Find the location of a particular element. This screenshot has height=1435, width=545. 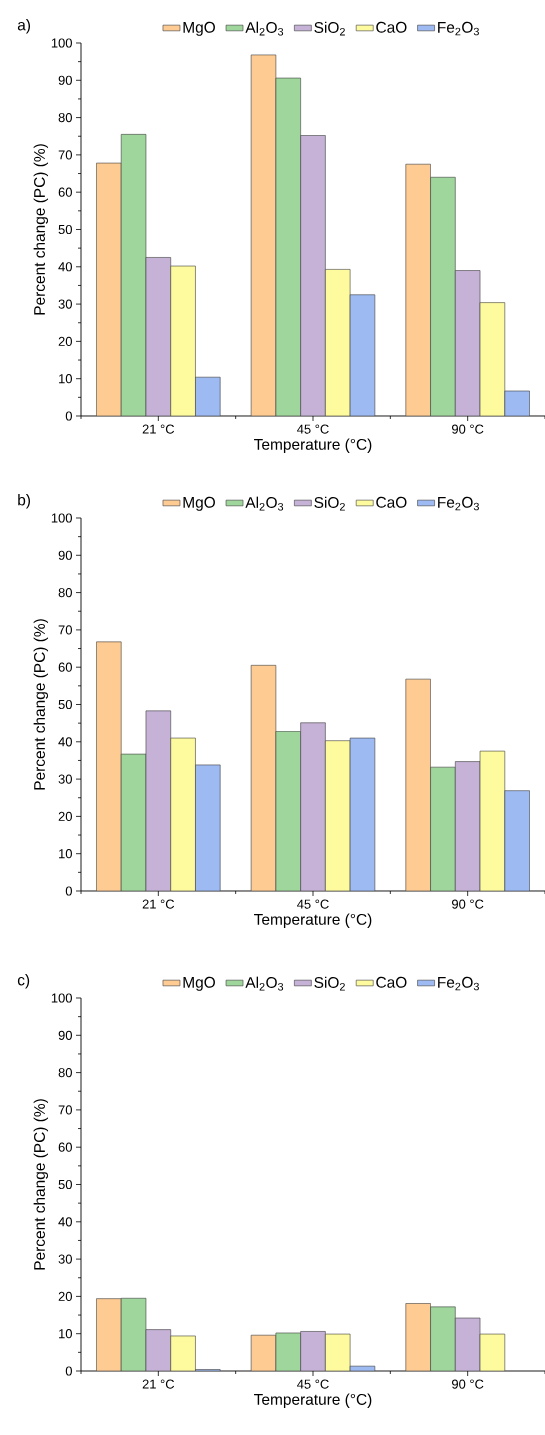

chart-title: b) is located at coordinates (24, 501).